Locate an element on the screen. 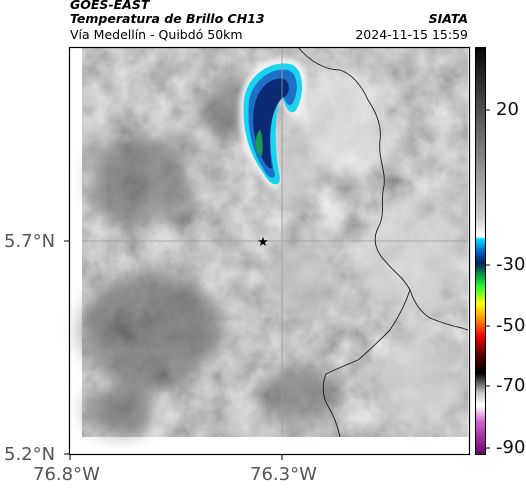 This screenshot has width=526, height=491. colorbar-tick-label: 20 is located at coordinates (507, 109).